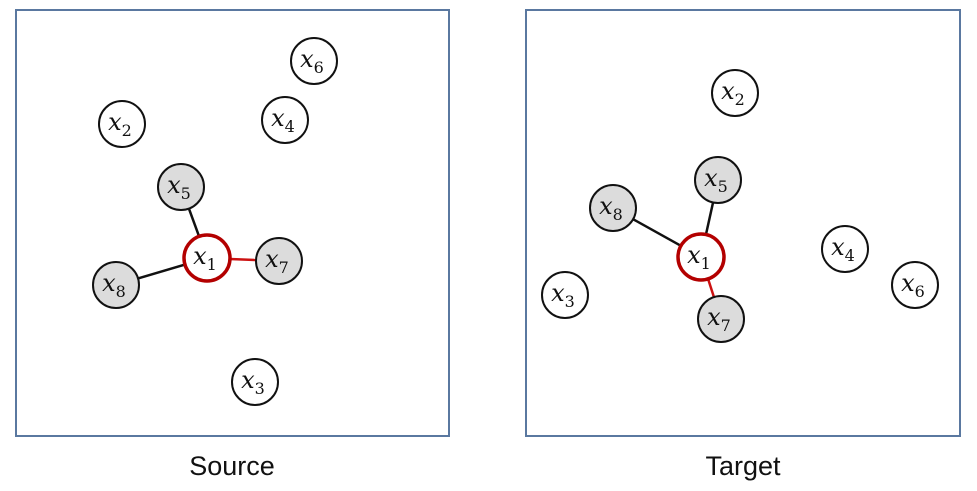 This screenshot has height=491, width=977. I want to click on source-node-label: x3, so click(253, 382).